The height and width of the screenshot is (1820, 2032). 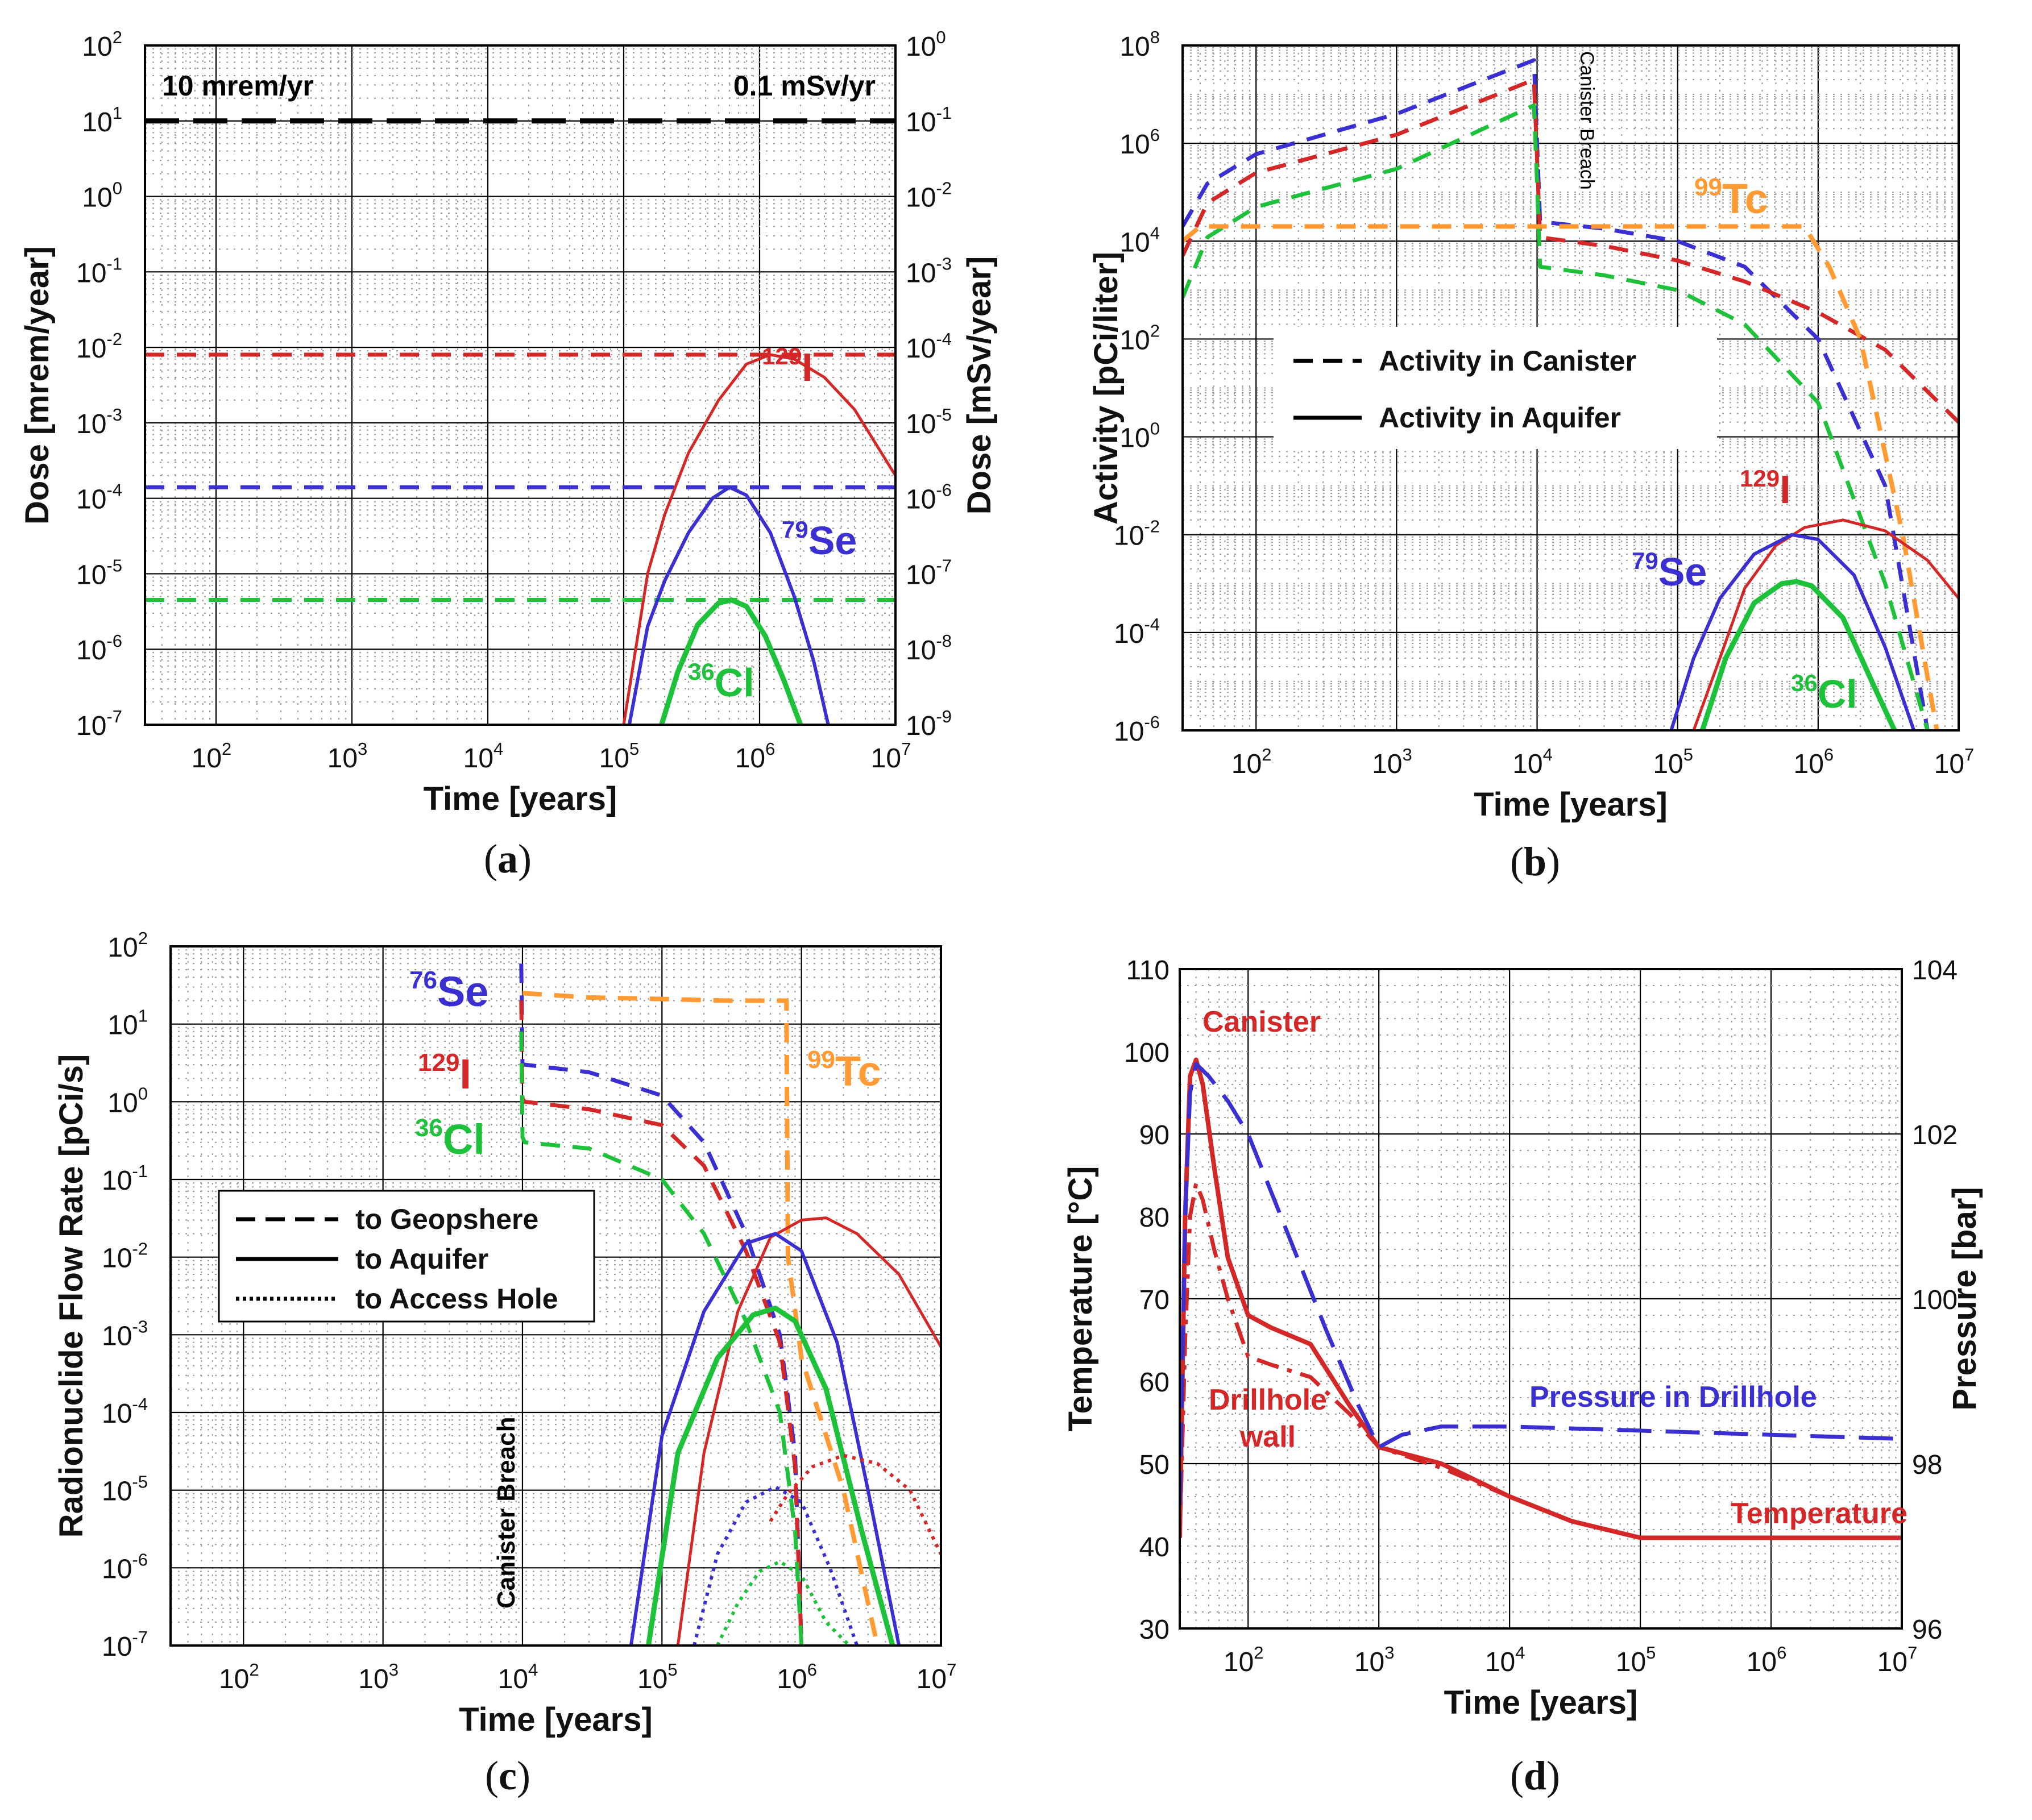 I want to click on y-tick-label: 101, so click(x=127, y=1024).